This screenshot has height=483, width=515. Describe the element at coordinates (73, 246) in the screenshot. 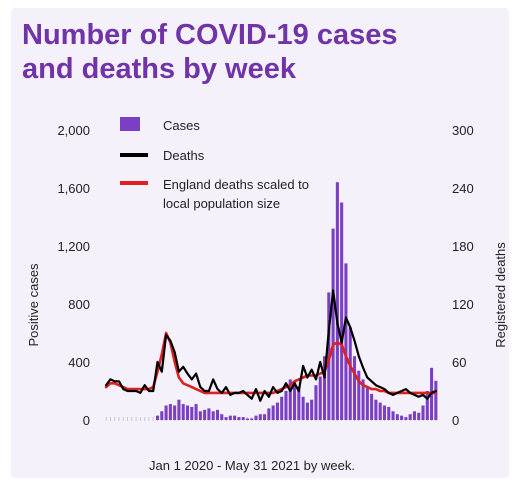

I see `y-left-tick-label: 1,200` at that location.